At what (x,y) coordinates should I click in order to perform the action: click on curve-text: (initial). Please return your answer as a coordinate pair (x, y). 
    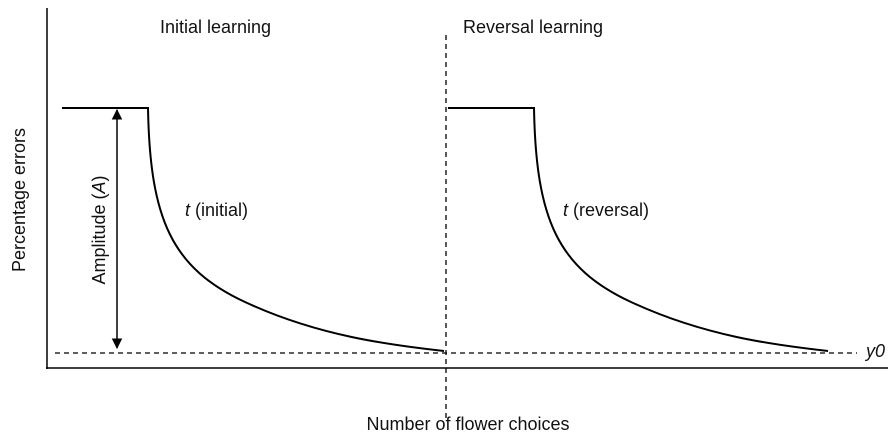
    Looking at the image, I should click on (221, 210).